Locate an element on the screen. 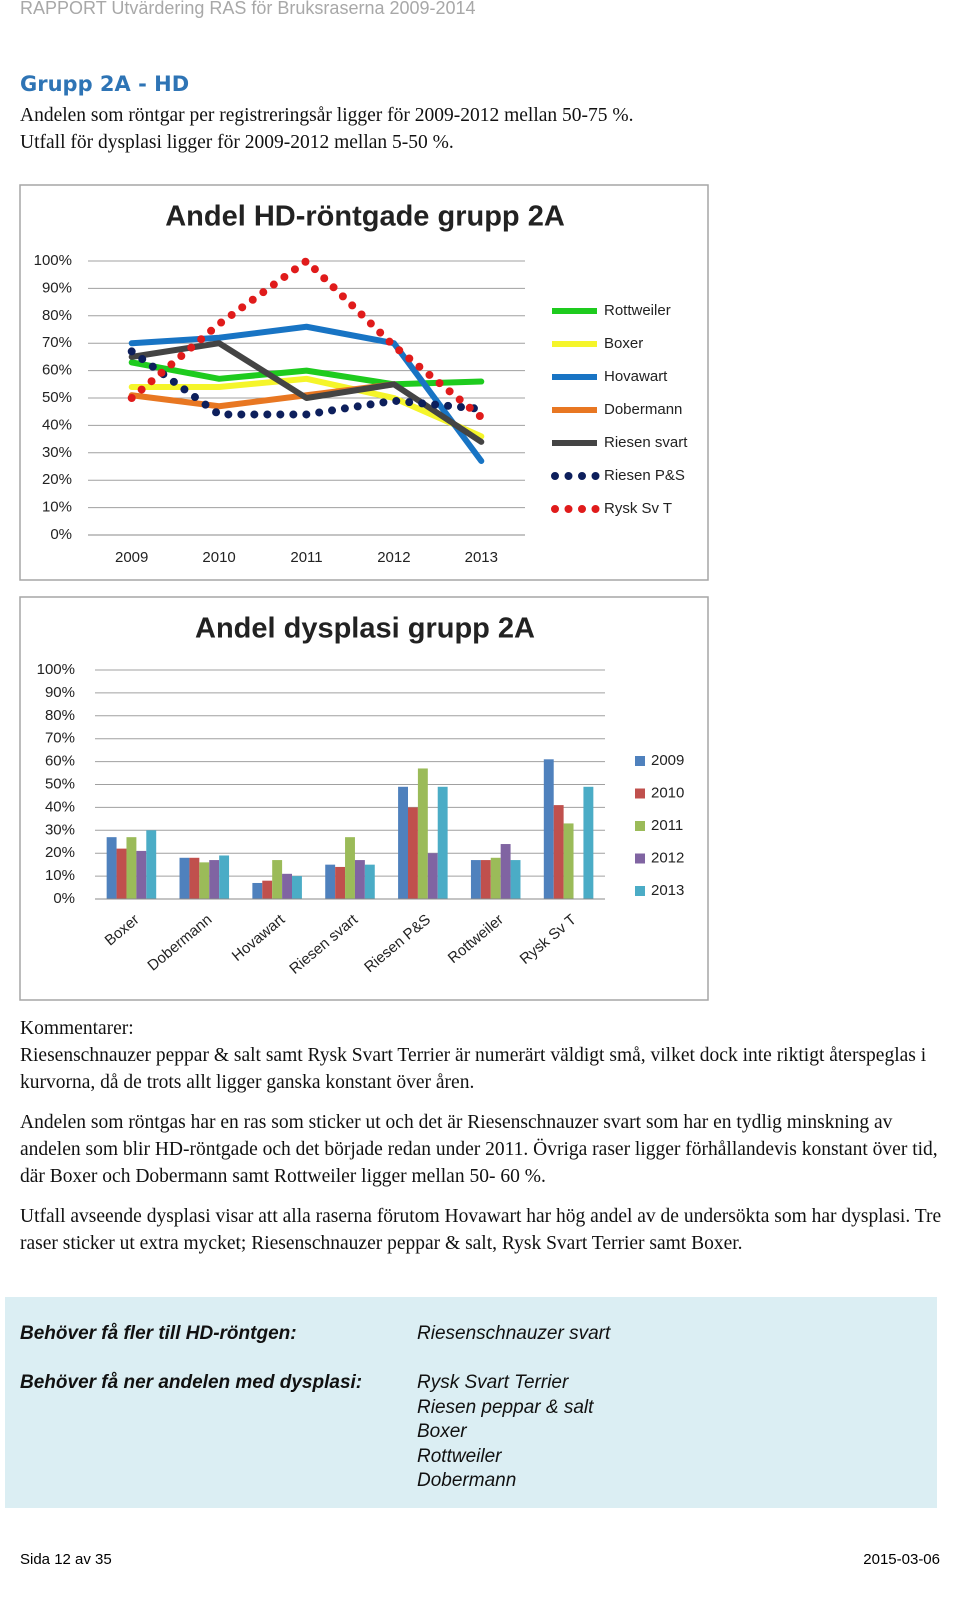 The image size is (960, 1597). legend-label: 2009 is located at coordinates (667, 760).